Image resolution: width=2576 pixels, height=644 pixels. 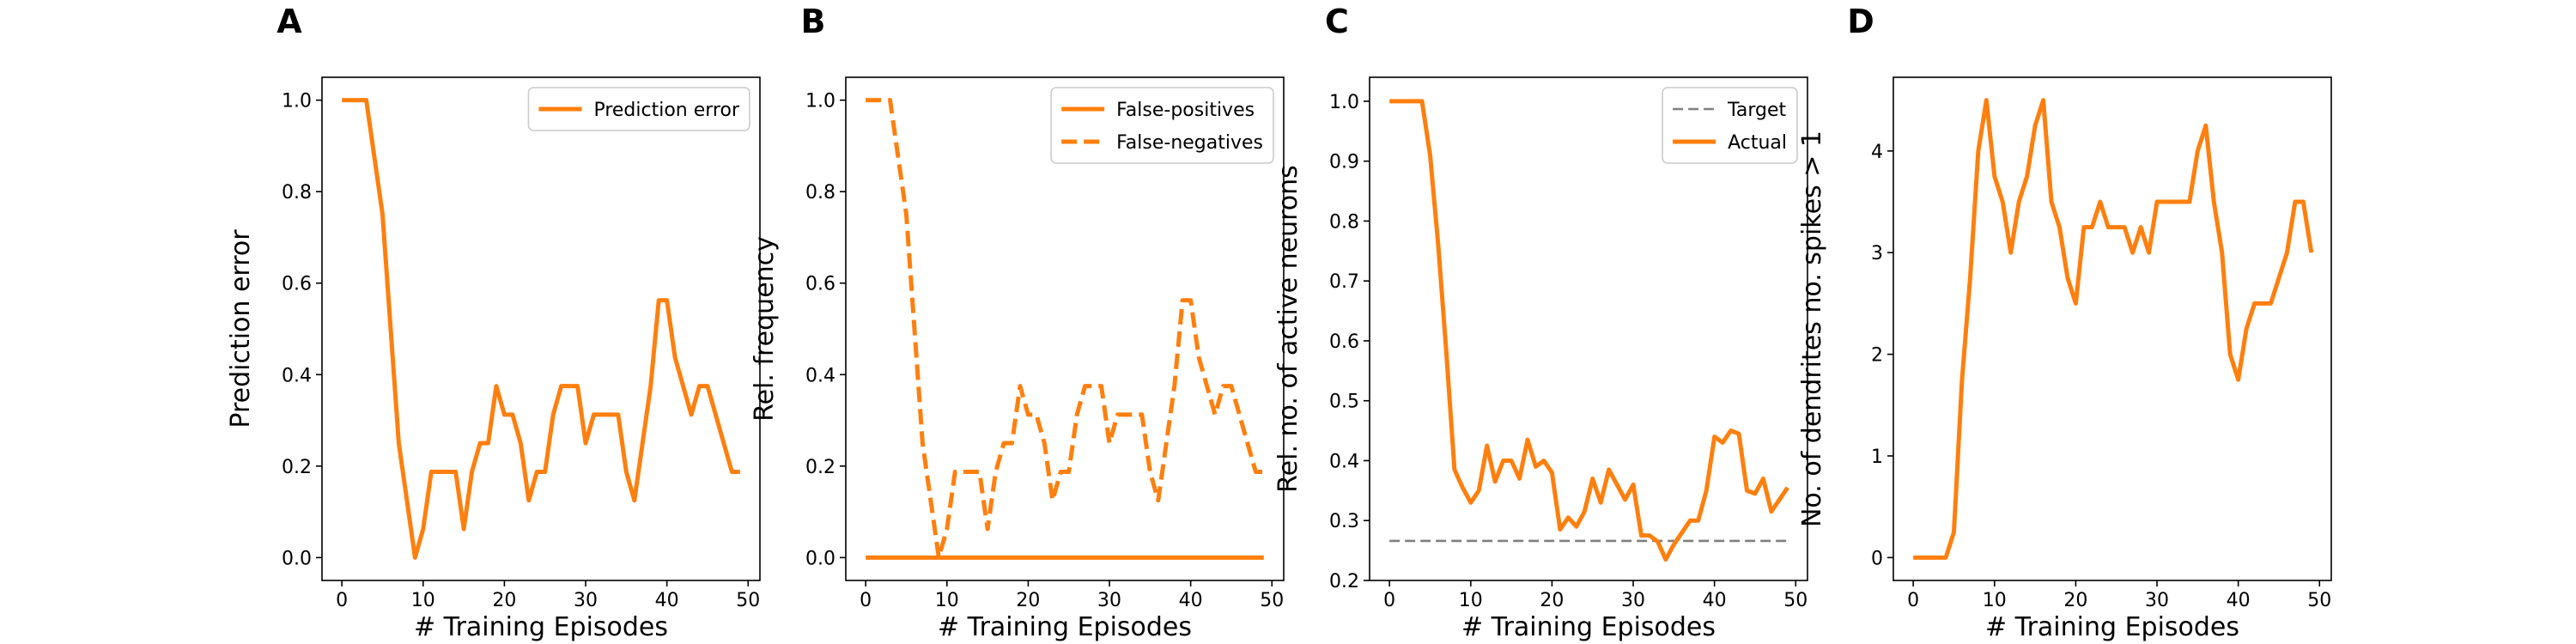 What do you see at coordinates (666, 111) in the screenshot?
I see `legend-label: Prediction error` at bounding box center [666, 111].